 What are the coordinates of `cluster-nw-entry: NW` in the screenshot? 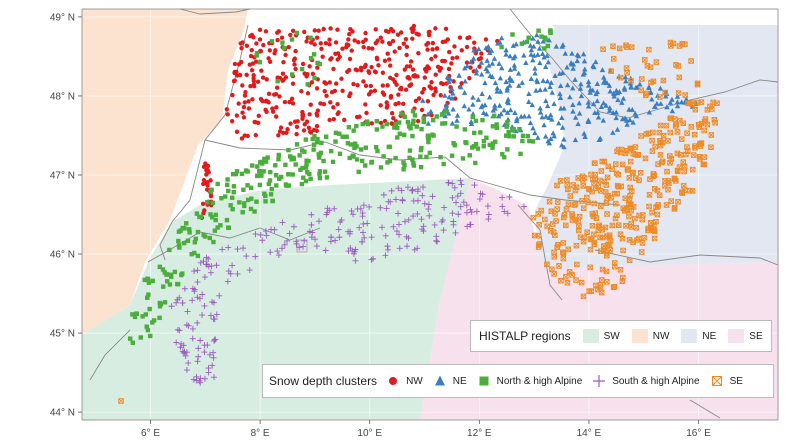 It's located at (404, 381).